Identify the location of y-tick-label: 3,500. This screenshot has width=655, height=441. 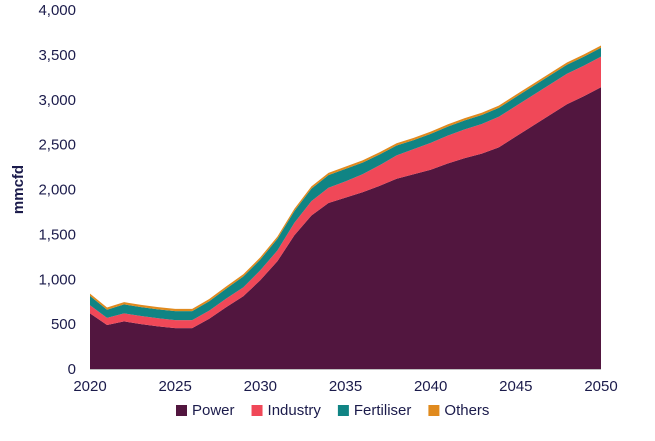
(57, 55).